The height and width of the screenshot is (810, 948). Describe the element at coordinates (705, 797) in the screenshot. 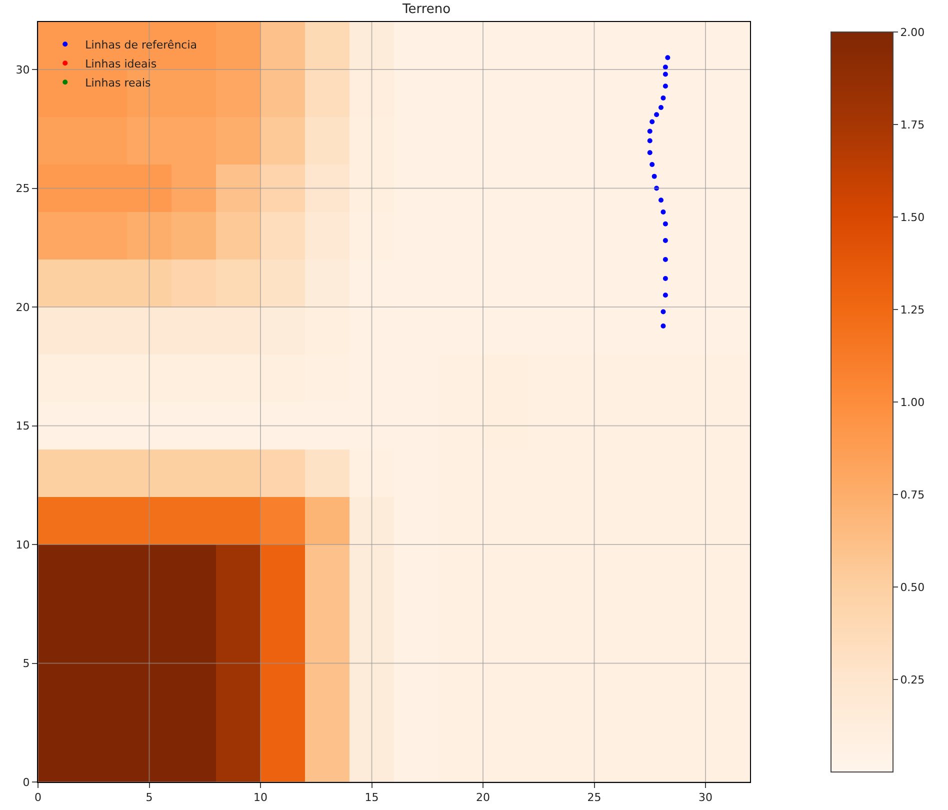

I see `x-tick-label: 30` at that location.